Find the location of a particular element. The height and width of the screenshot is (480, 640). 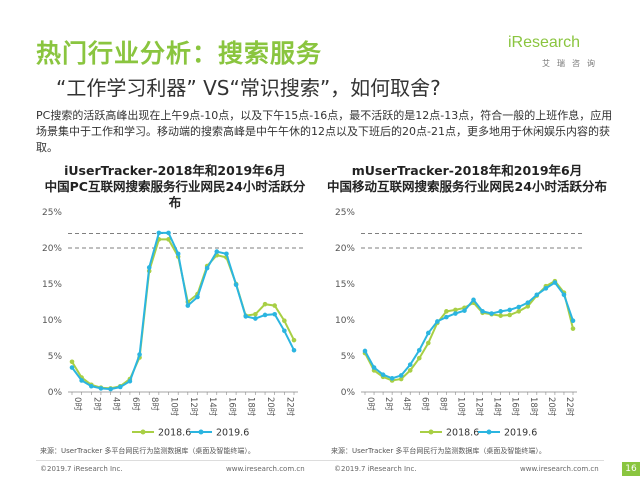

chart2-x-tick-label: 6时 is located at coordinates (424, 404).